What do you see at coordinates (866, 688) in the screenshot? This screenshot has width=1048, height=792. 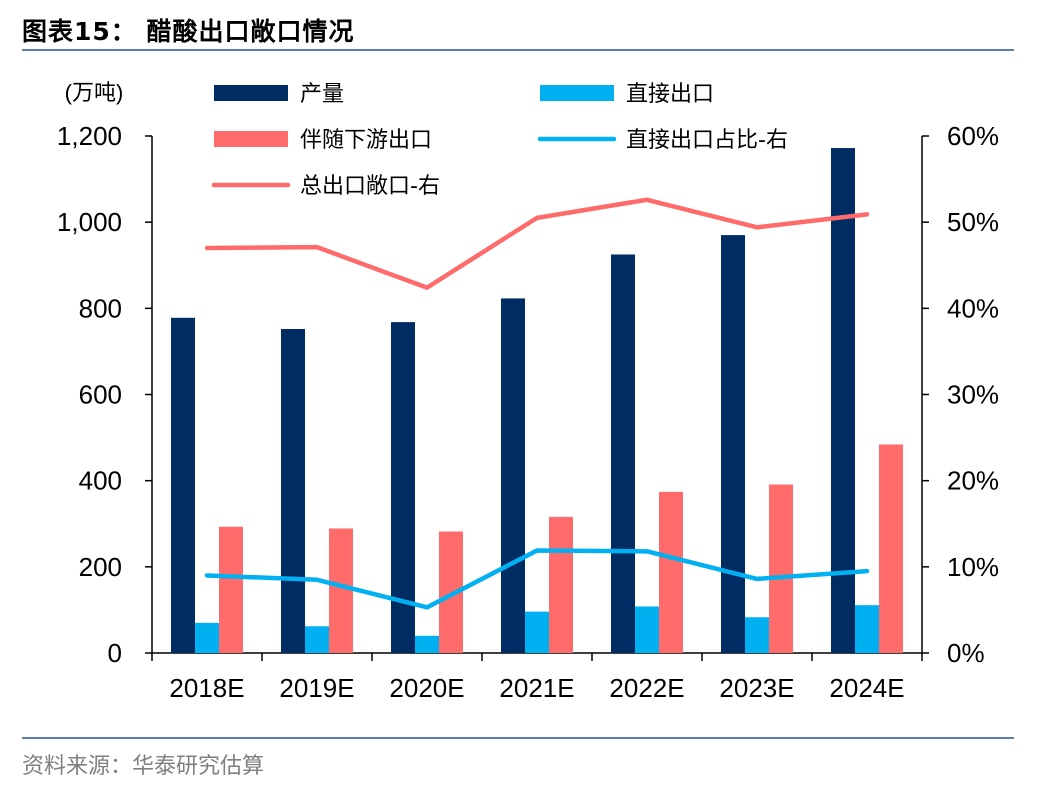 I see `x-tick-label: 2024E` at bounding box center [866, 688].